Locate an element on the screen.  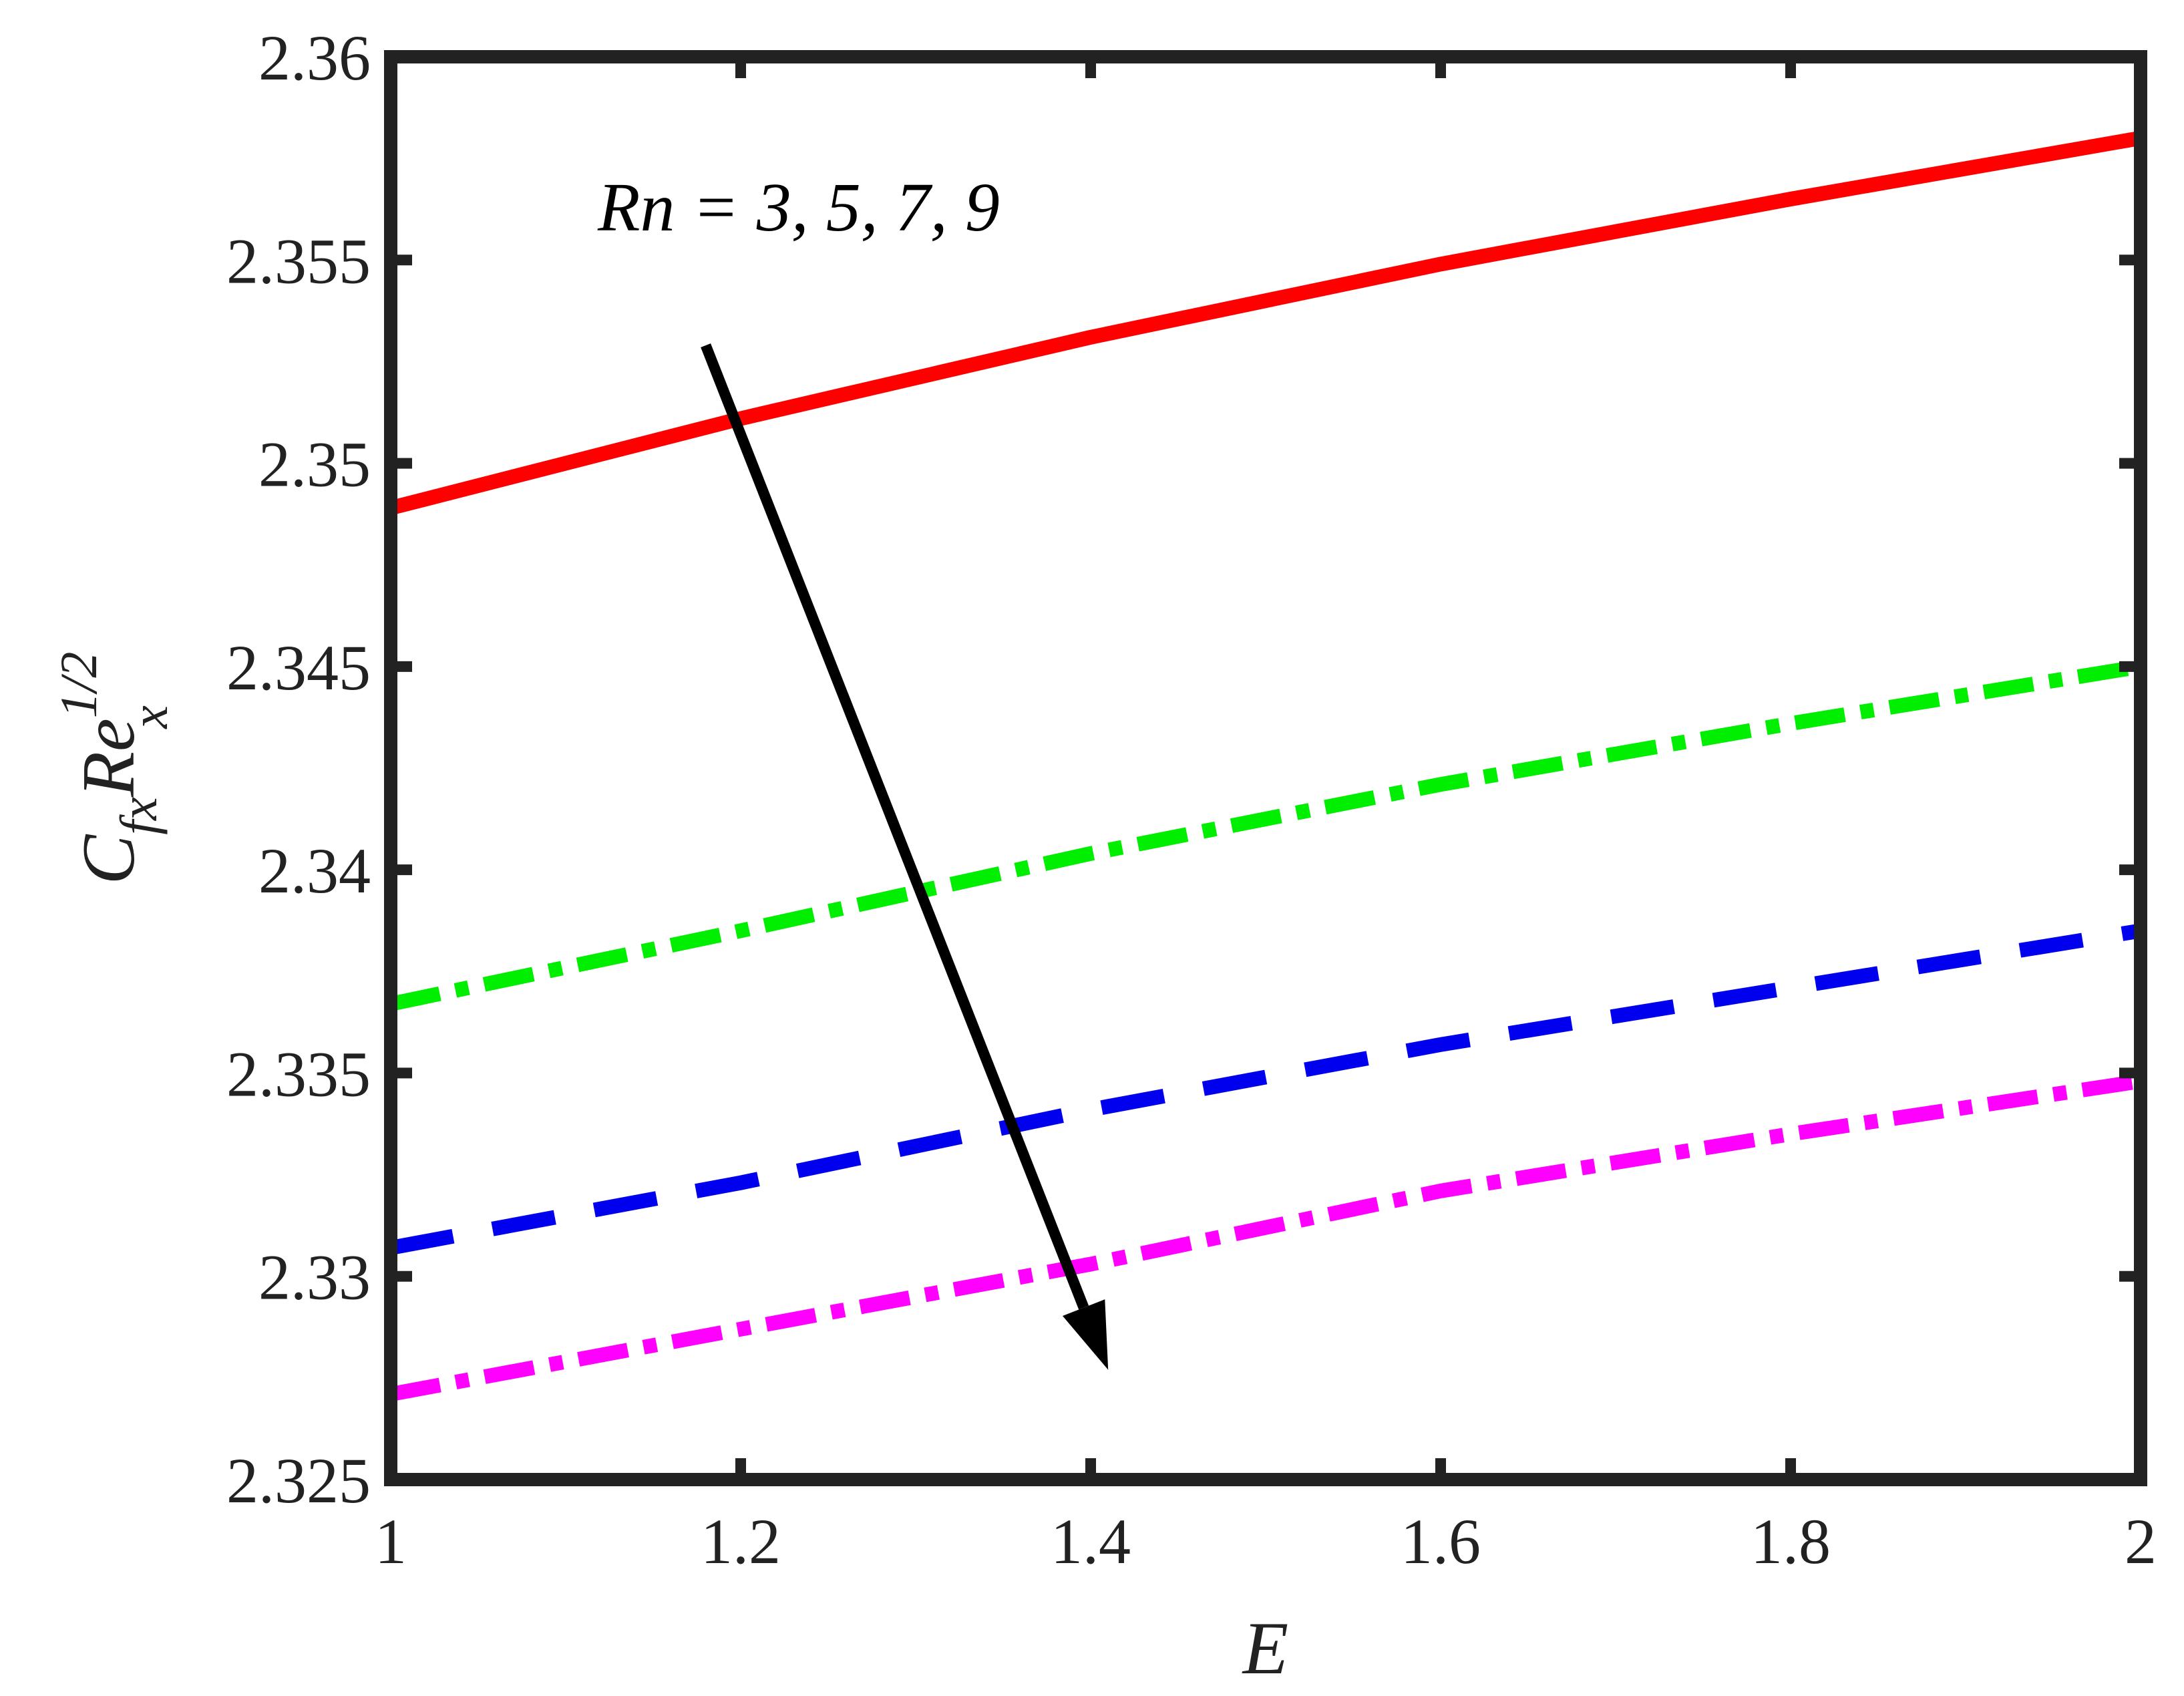
y-axis-label: CfxRe1/2 x is located at coordinates (113, 768).